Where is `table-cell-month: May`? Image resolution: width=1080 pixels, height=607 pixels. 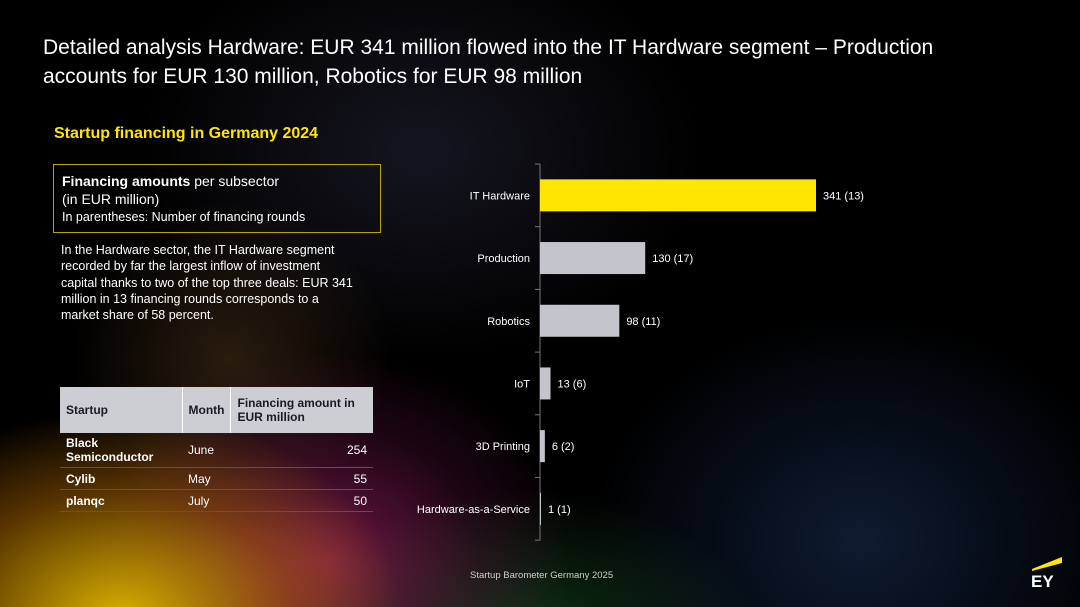 table-cell-month: May is located at coordinates (206, 478).